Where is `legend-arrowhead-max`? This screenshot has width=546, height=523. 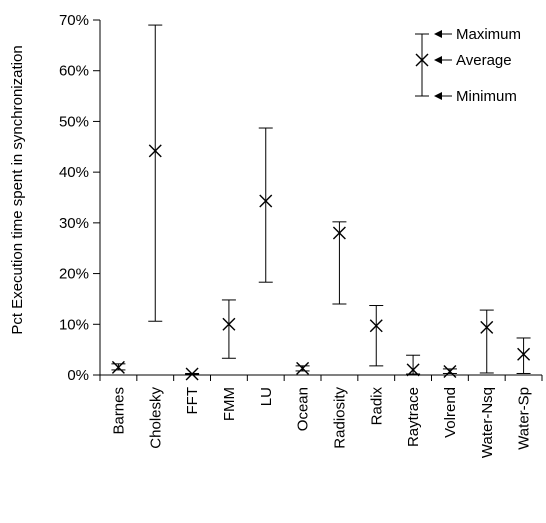
legend-arrowhead-max is located at coordinates (438, 34).